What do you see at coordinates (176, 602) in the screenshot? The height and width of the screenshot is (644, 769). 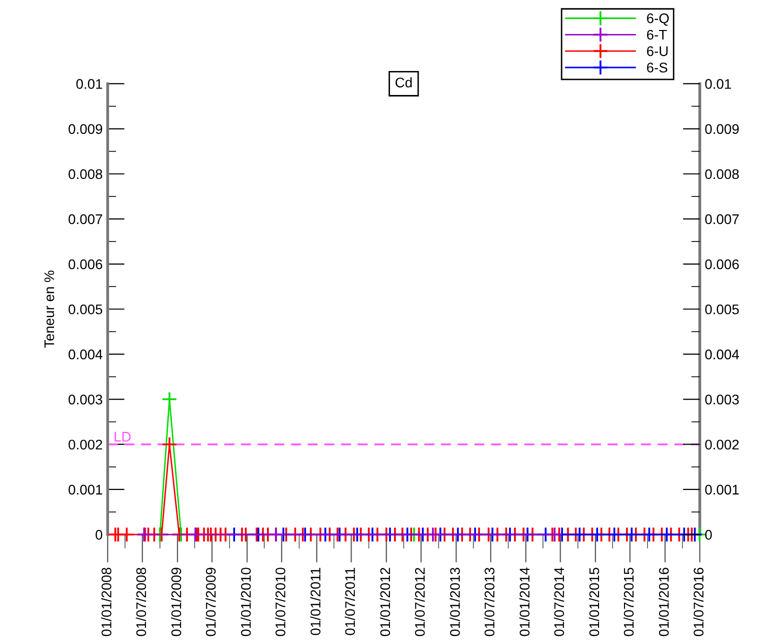 I see `x-tick-label: 01/01/2009` at bounding box center [176, 602].